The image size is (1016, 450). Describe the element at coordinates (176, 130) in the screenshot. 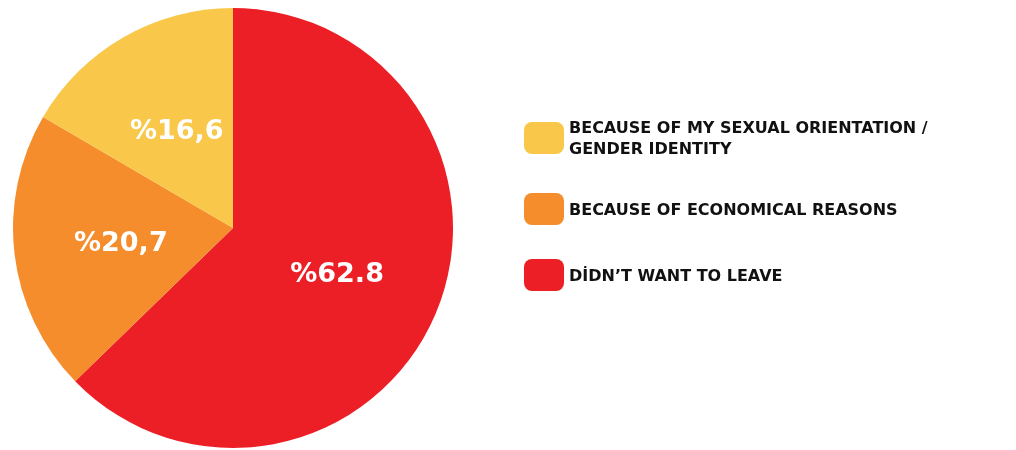

I see `data-label: %16,6` at that location.